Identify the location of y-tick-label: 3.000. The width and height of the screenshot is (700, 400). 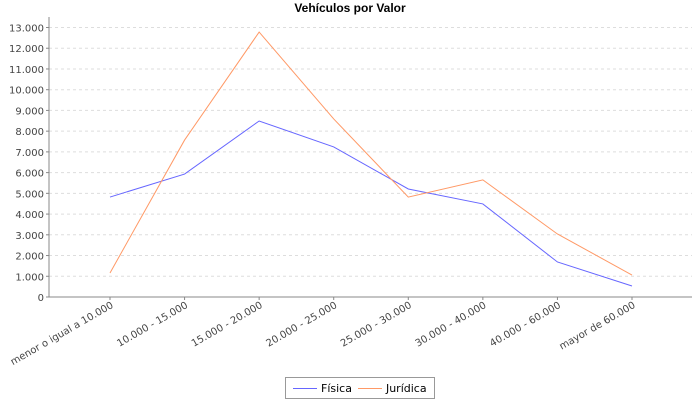
(29, 236).